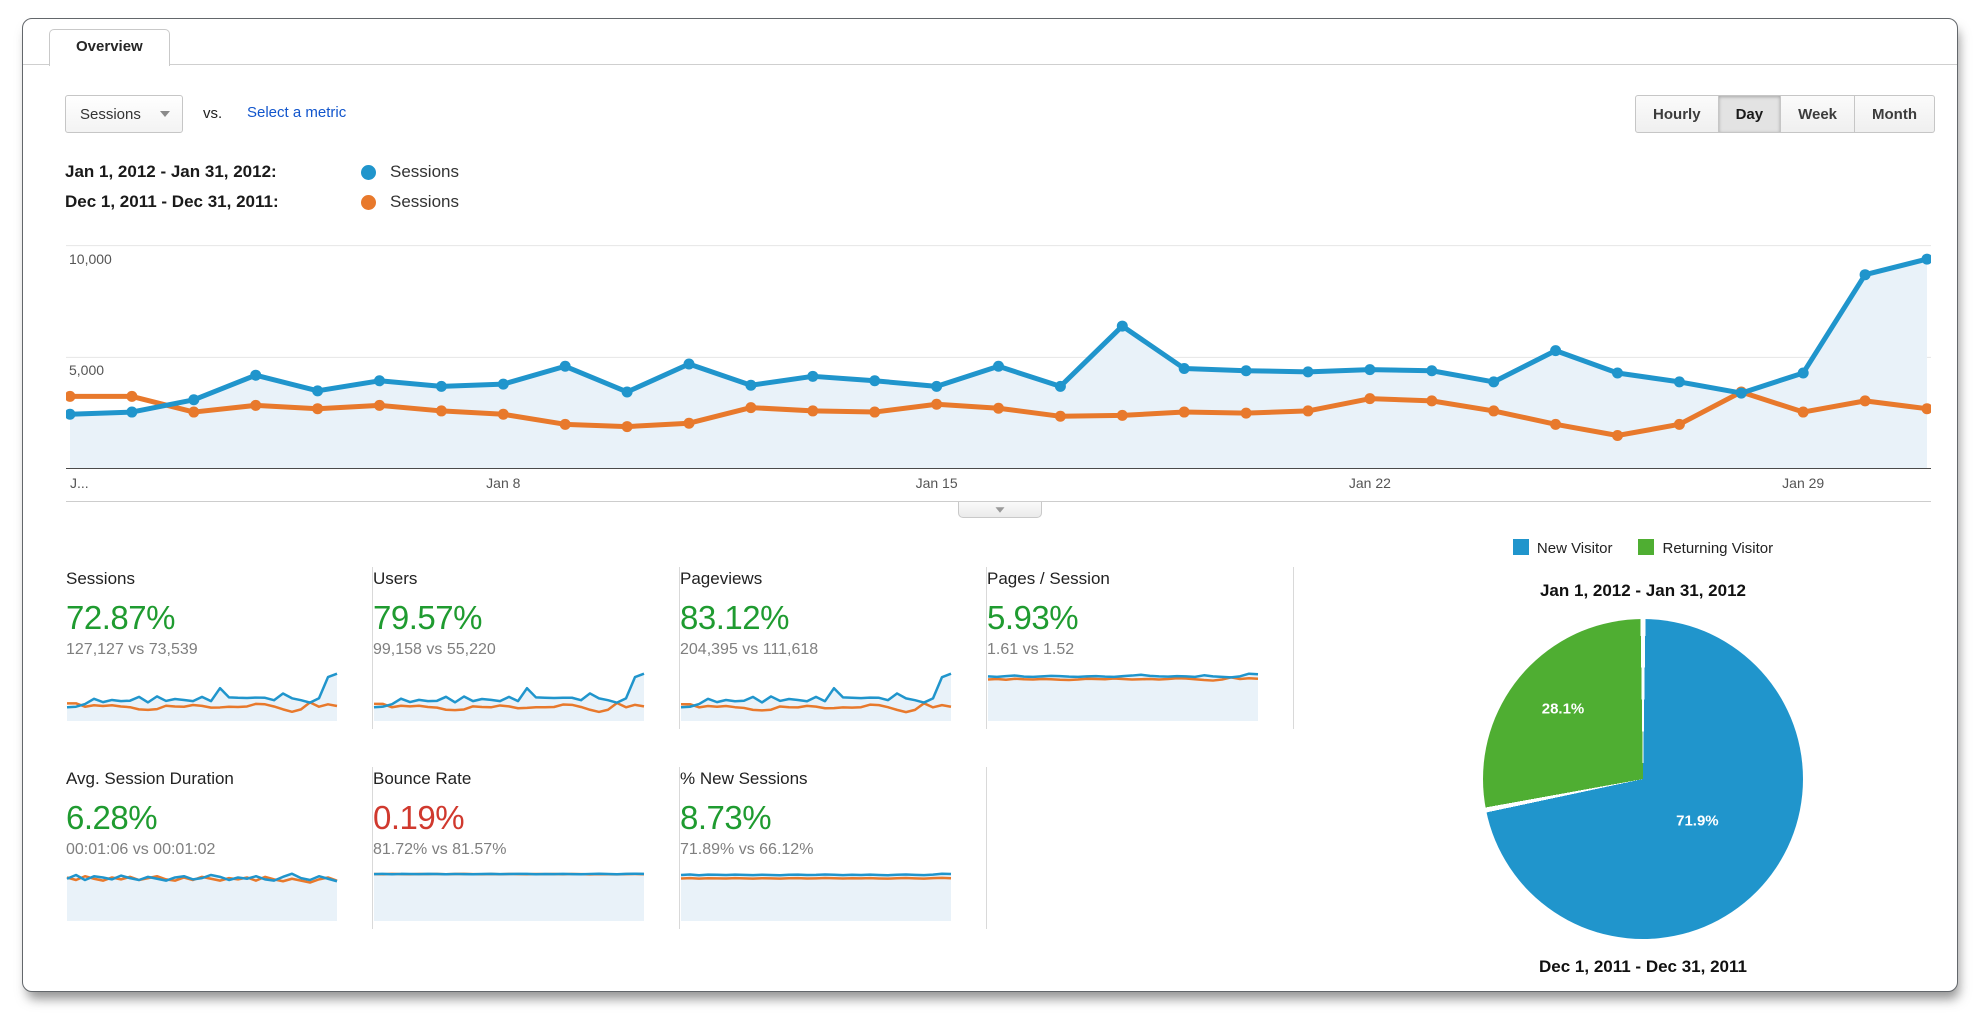 This screenshot has height=1028, width=1978. What do you see at coordinates (422, 778) in the screenshot?
I see `metric-title: Bounce Rate` at bounding box center [422, 778].